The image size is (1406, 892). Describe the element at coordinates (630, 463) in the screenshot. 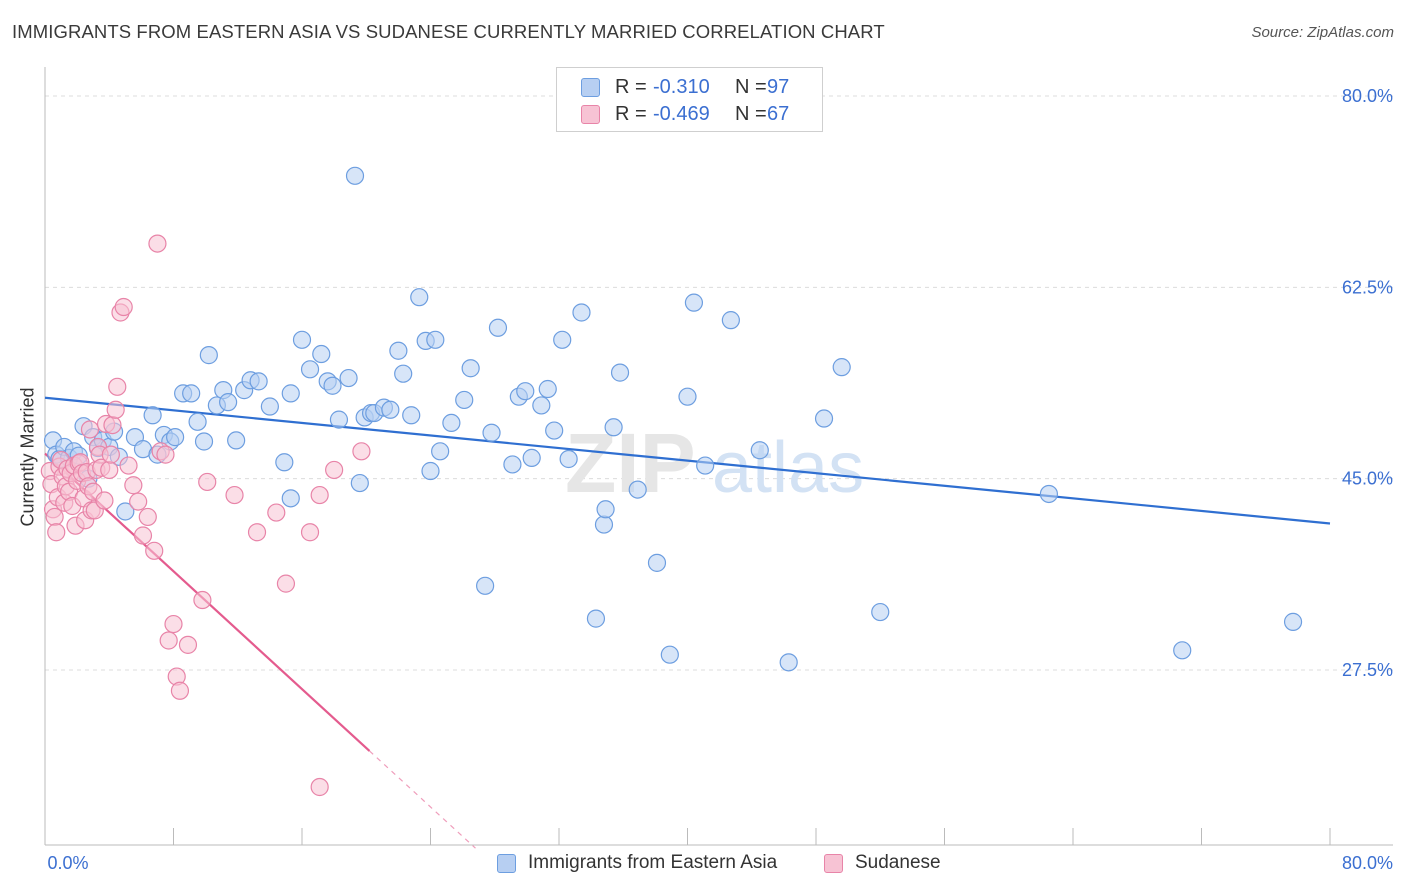

I see `watermark-zip: ZIP` at that location.